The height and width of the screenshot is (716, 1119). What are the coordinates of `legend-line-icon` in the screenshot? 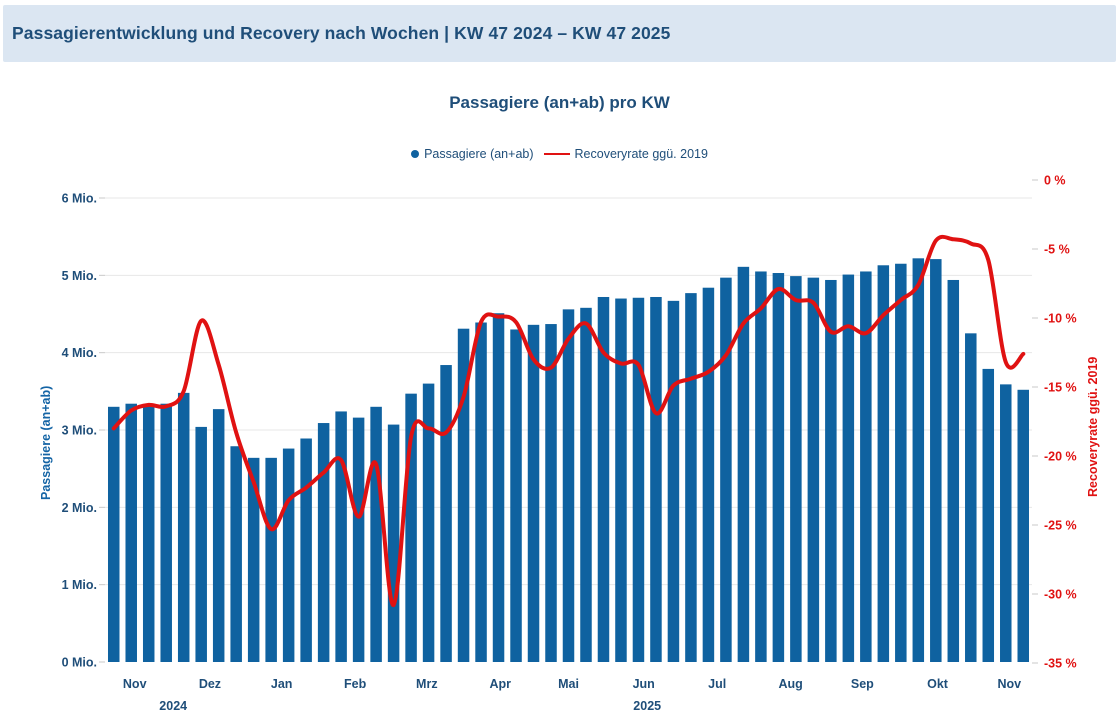 It's located at (556, 154).